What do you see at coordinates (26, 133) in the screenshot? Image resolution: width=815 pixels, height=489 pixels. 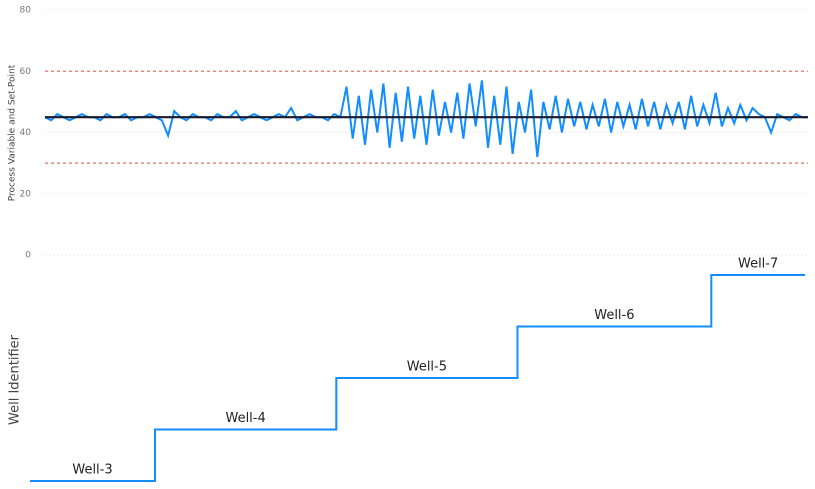 I see `y-tick-label: 40` at bounding box center [26, 133].